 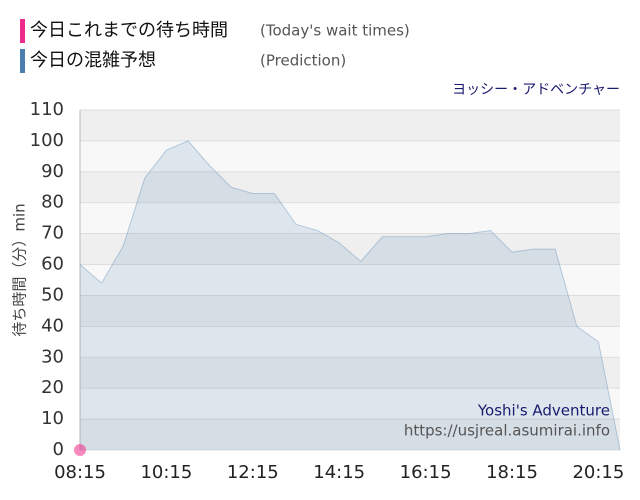 I want to click on y-tick-label: 60, so click(x=52, y=264).